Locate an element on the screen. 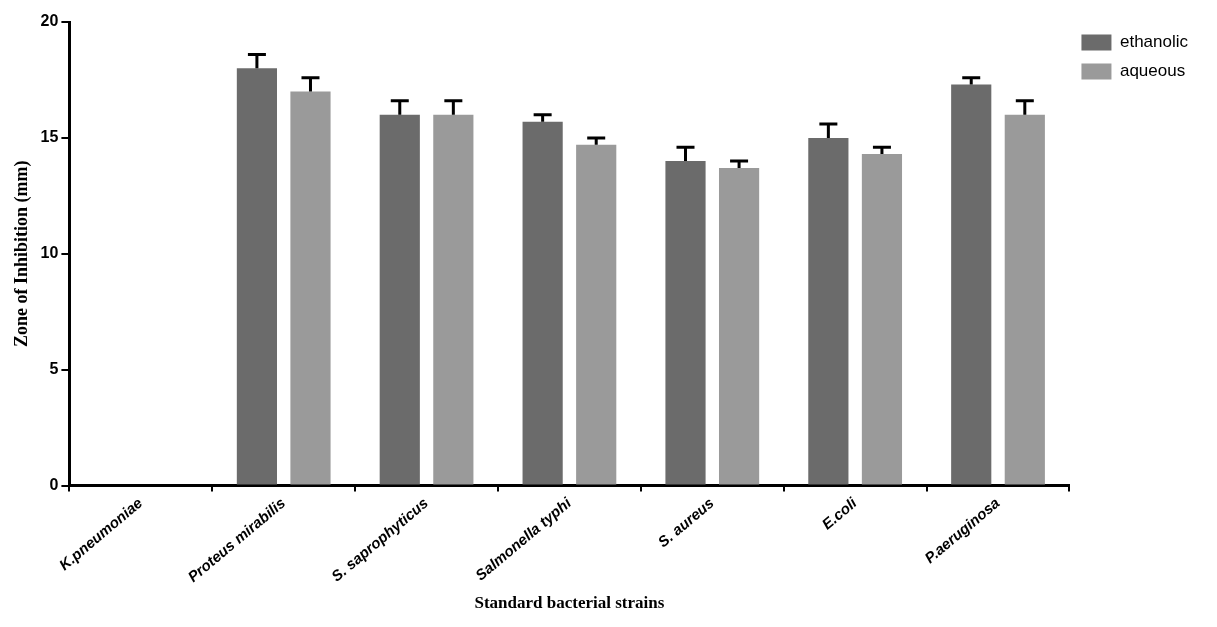 The image size is (1217, 627). x-axis-title: Standard bacterial strains is located at coordinates (569, 603).